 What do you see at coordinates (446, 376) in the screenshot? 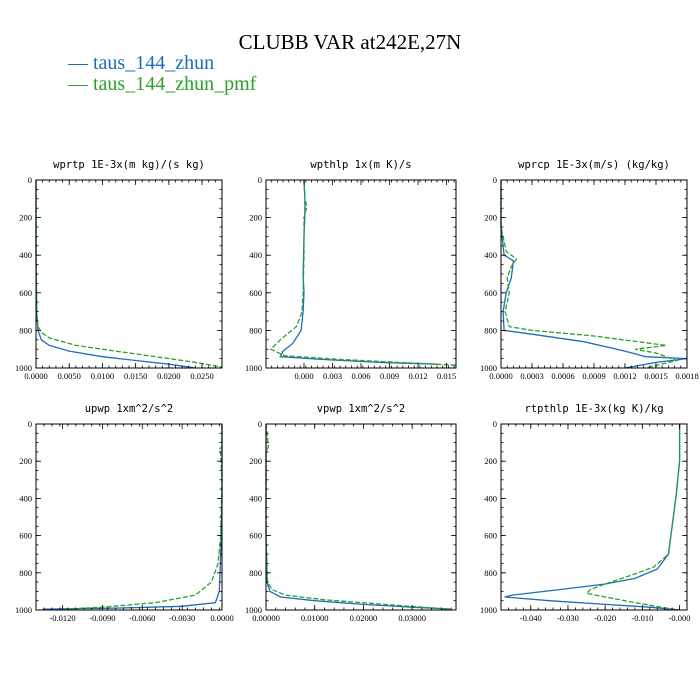
I see `x-tick-label: 0.015` at bounding box center [446, 376].